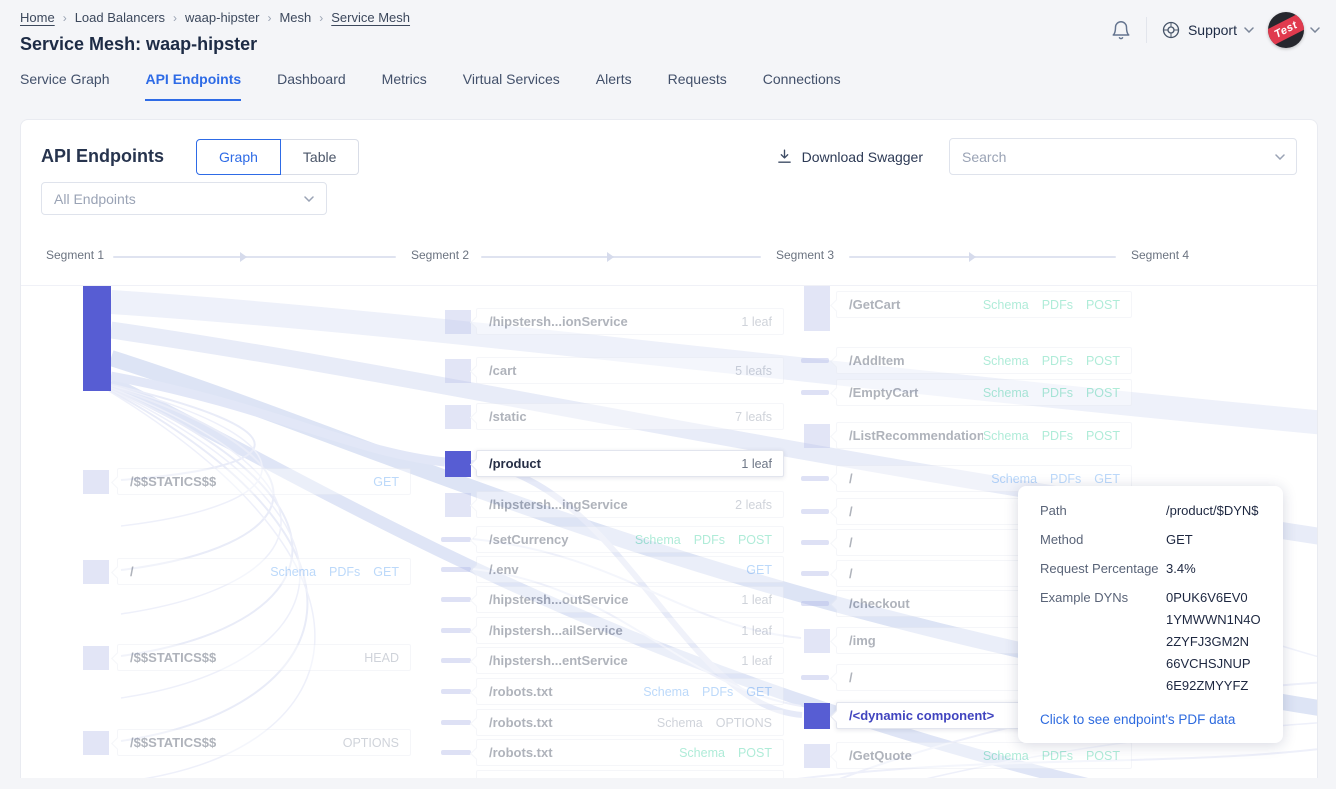 The height and width of the screenshot is (789, 1336). Describe the element at coordinates (264, 571) in the screenshot. I see `endpoint-box: / Schema PDFs GET` at that location.